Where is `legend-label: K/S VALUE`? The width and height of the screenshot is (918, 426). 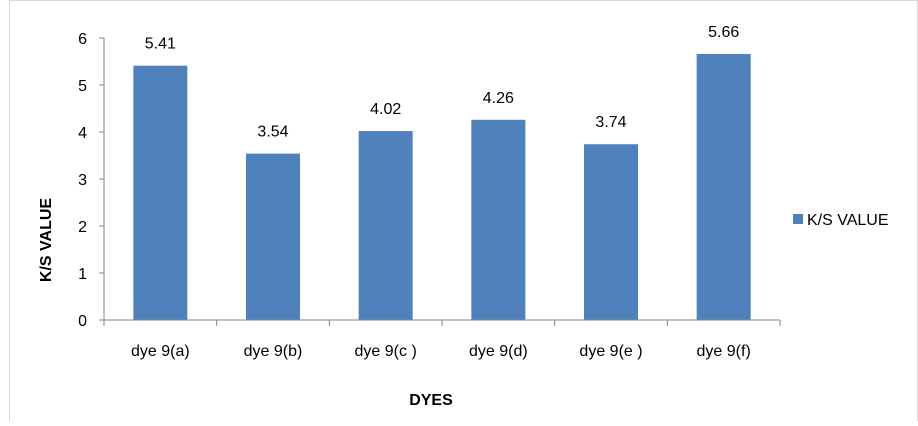
legend-label: K/S VALUE is located at coordinates (848, 220).